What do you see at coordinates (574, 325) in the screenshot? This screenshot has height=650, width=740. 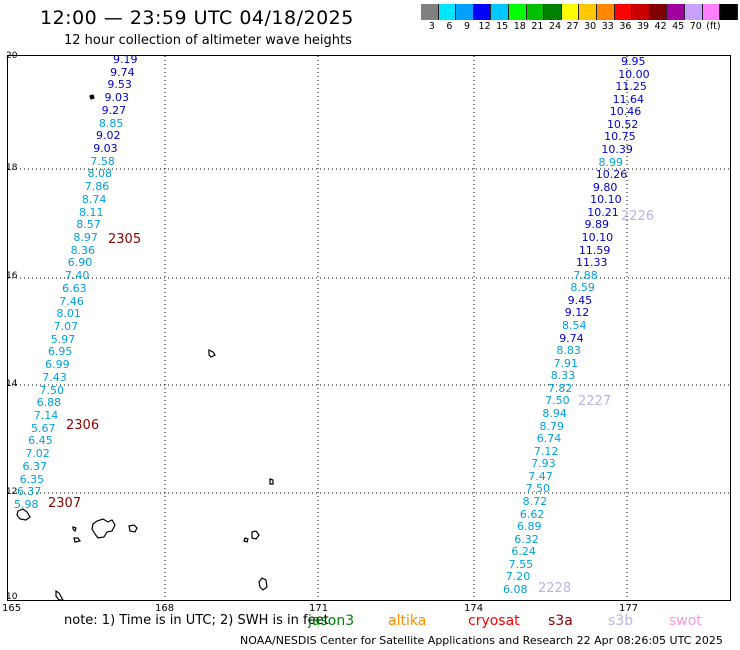 I see `wave-height-label-right-track: 8.54` at bounding box center [574, 325].